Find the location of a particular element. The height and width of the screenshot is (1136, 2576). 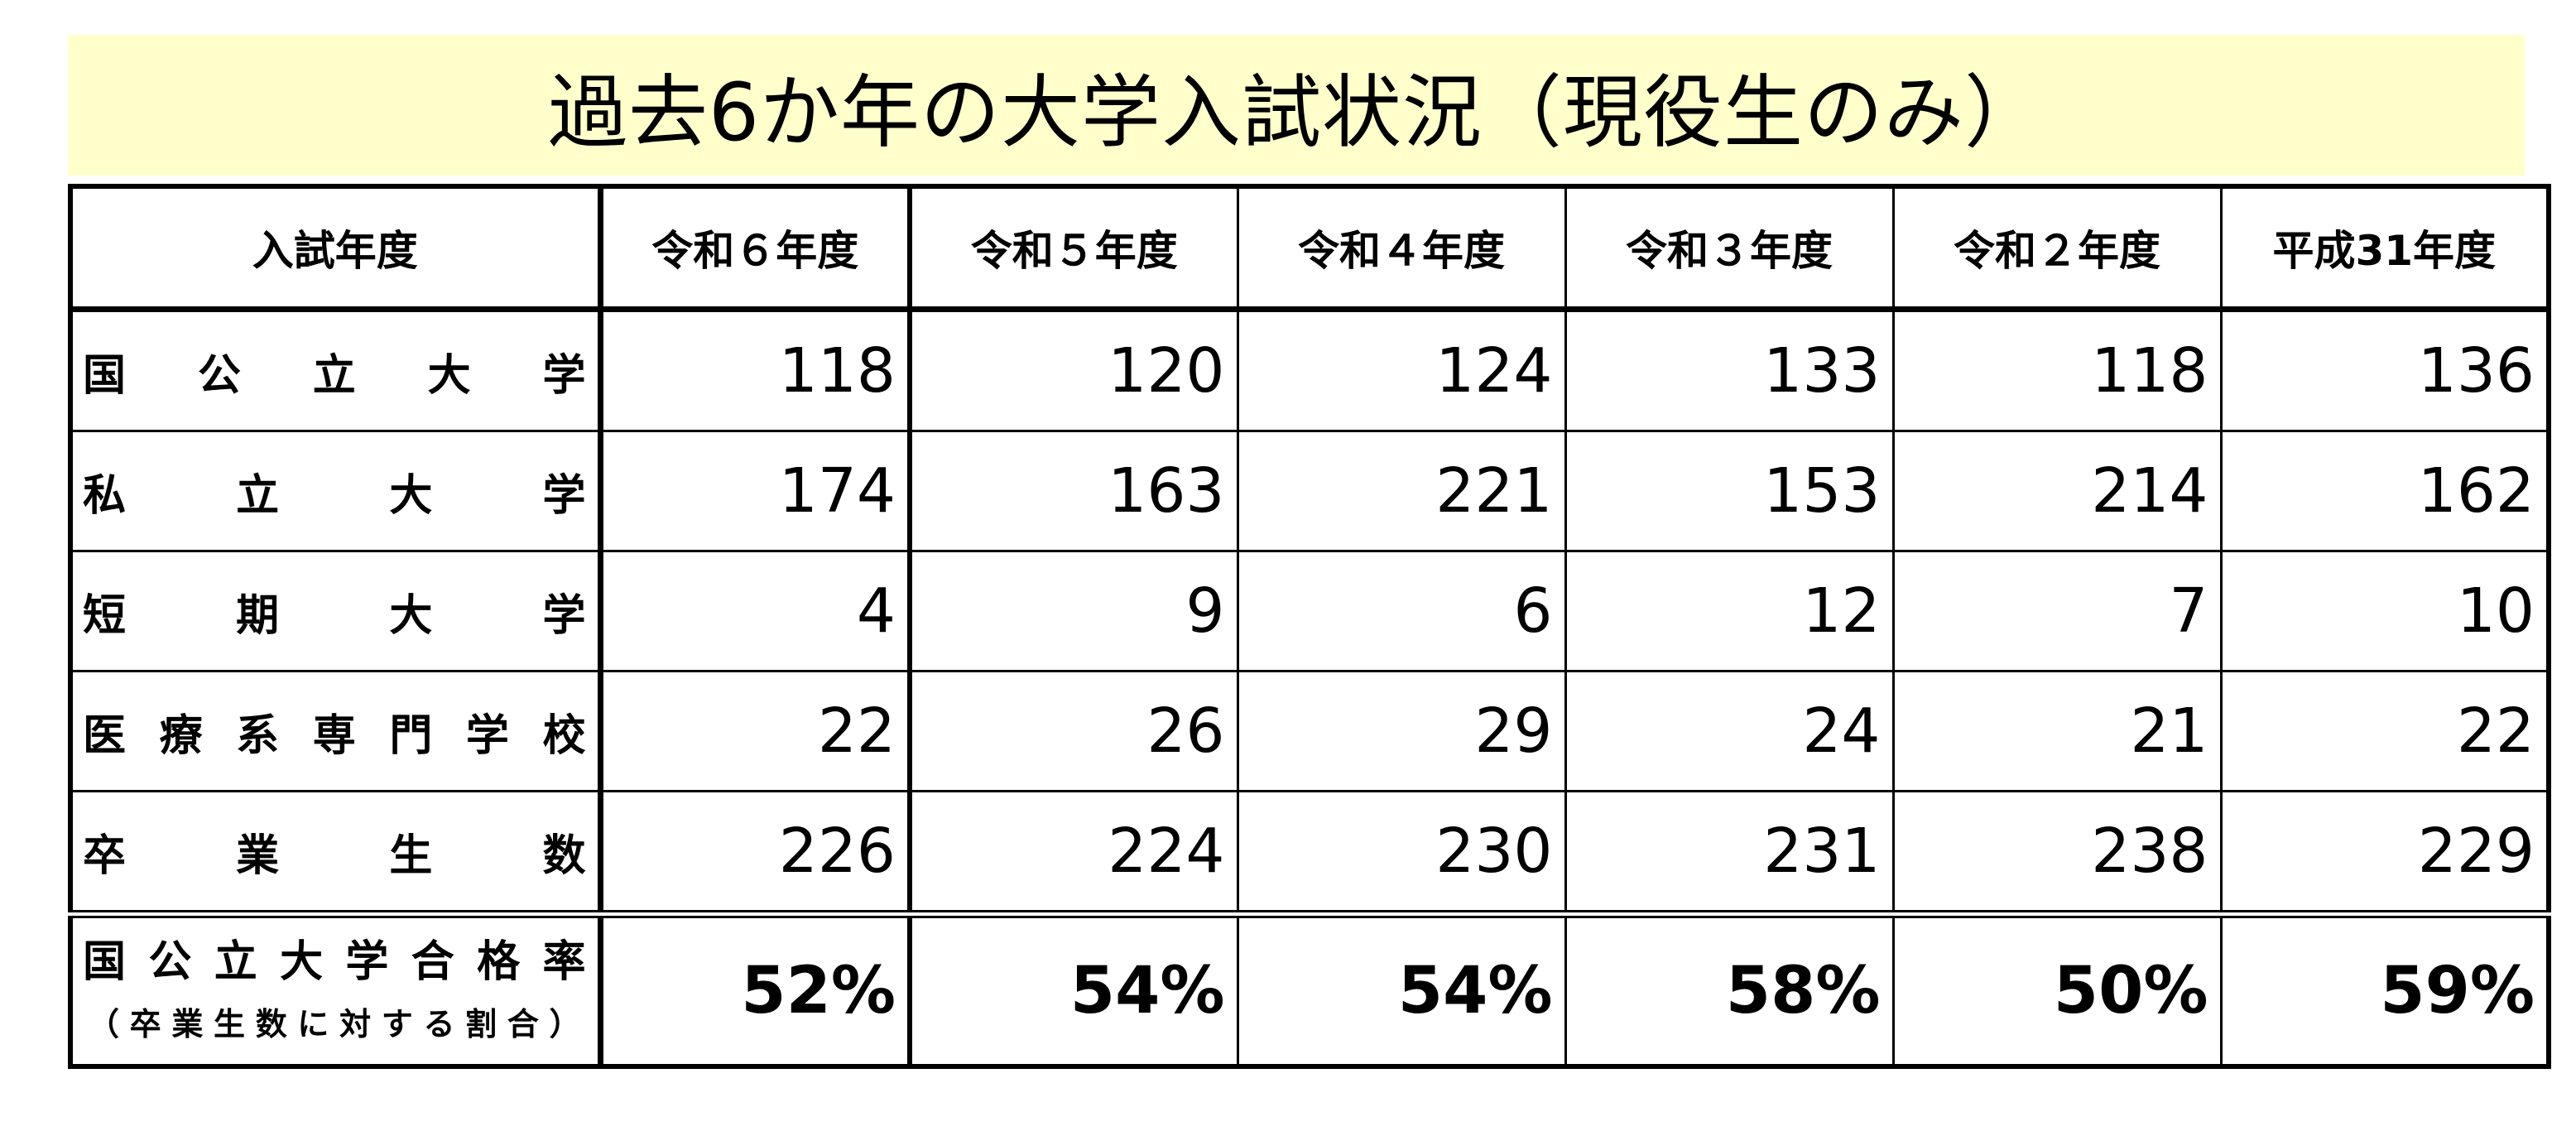

table-cell: 162 is located at coordinates (2384, 491).